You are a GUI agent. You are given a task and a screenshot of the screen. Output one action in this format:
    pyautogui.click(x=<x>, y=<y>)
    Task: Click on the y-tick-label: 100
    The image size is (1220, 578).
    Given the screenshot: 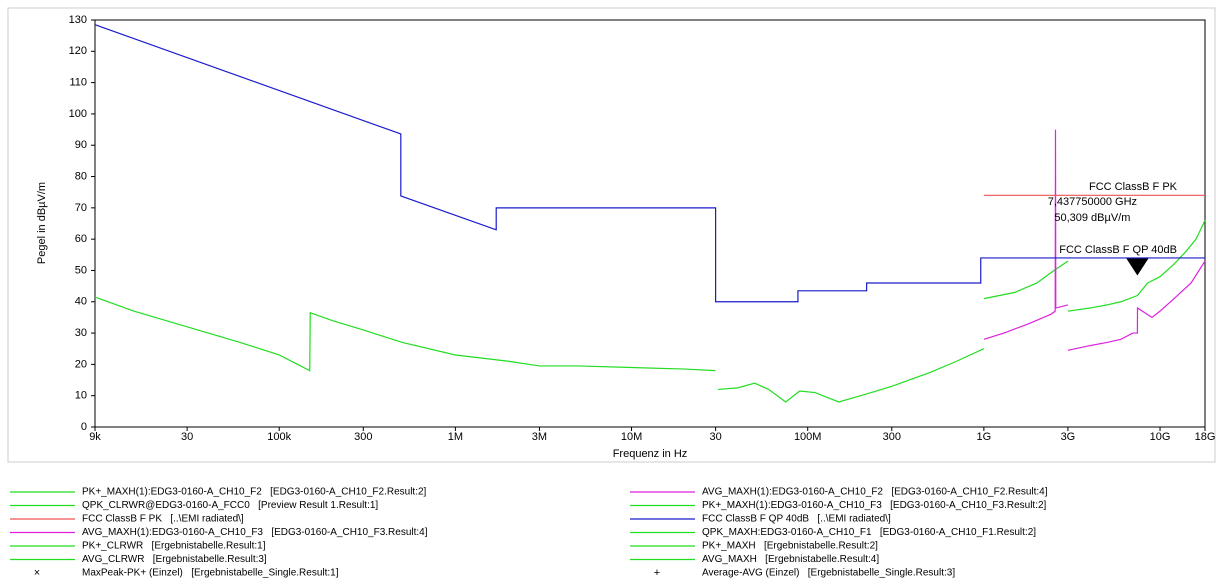 What is the action you would take?
    pyautogui.click(x=78, y=114)
    